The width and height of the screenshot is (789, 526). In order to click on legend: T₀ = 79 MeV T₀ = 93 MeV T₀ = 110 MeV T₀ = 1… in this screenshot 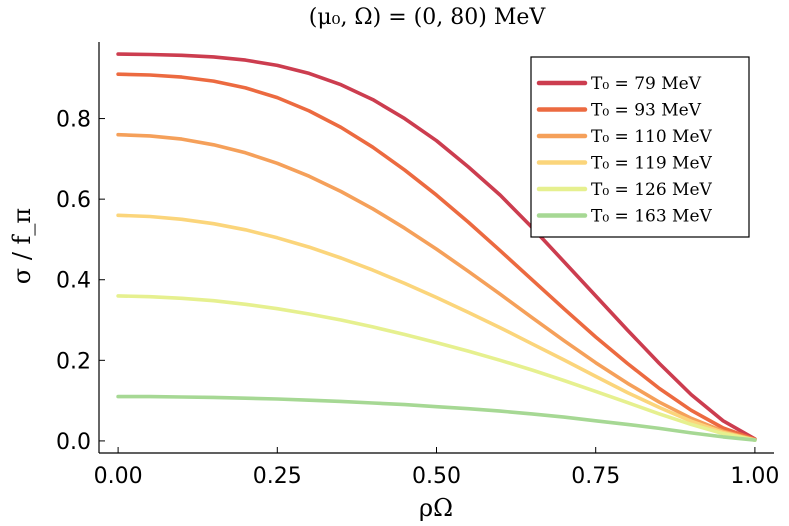, I will do `click(640, 147)`.